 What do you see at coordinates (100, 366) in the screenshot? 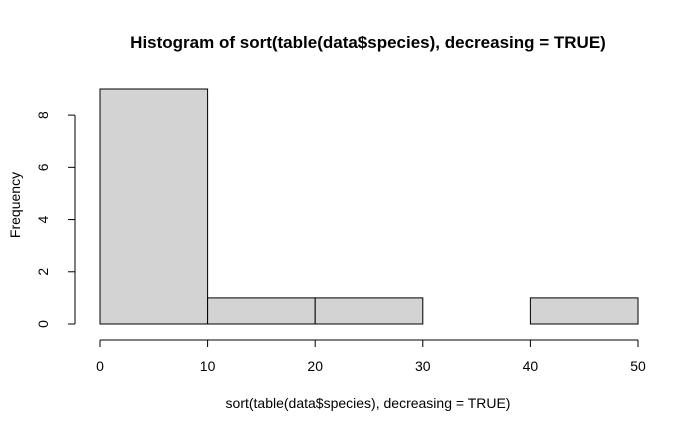
I see `x-axis-tick-label-1: 0` at bounding box center [100, 366].